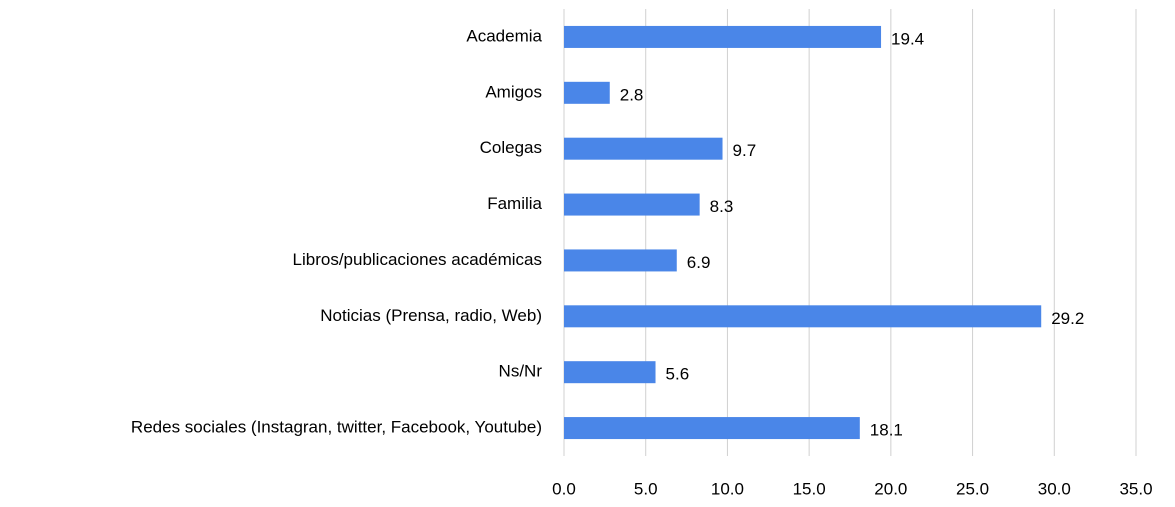 Image resolution: width=1175 pixels, height=507 pixels. What do you see at coordinates (632, 94) in the screenshot?
I see `data-label: 2.8` at bounding box center [632, 94].